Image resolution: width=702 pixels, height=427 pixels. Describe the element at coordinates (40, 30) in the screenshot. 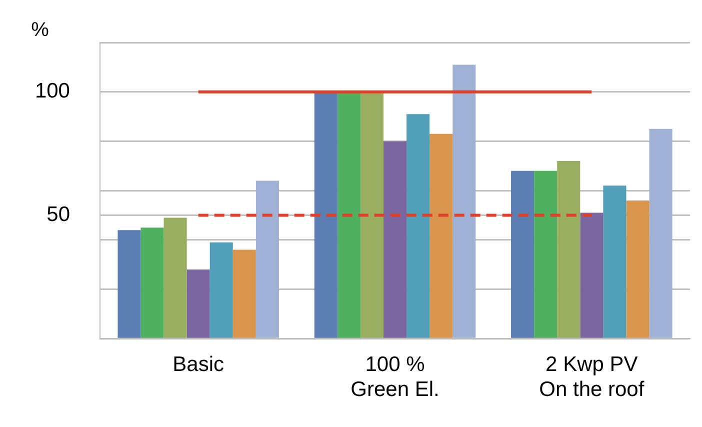

I see `y-axis-title: %` at that location.